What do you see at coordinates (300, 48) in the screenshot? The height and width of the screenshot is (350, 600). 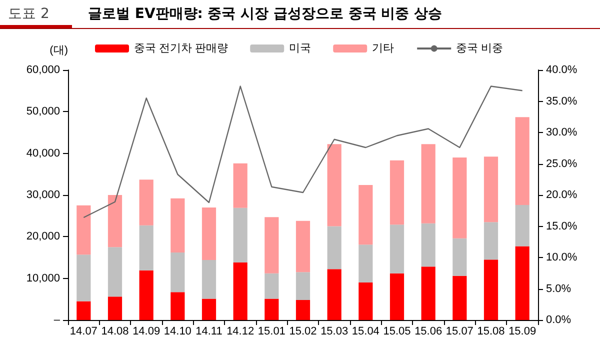 I see `legend-label: 미국` at bounding box center [300, 48].